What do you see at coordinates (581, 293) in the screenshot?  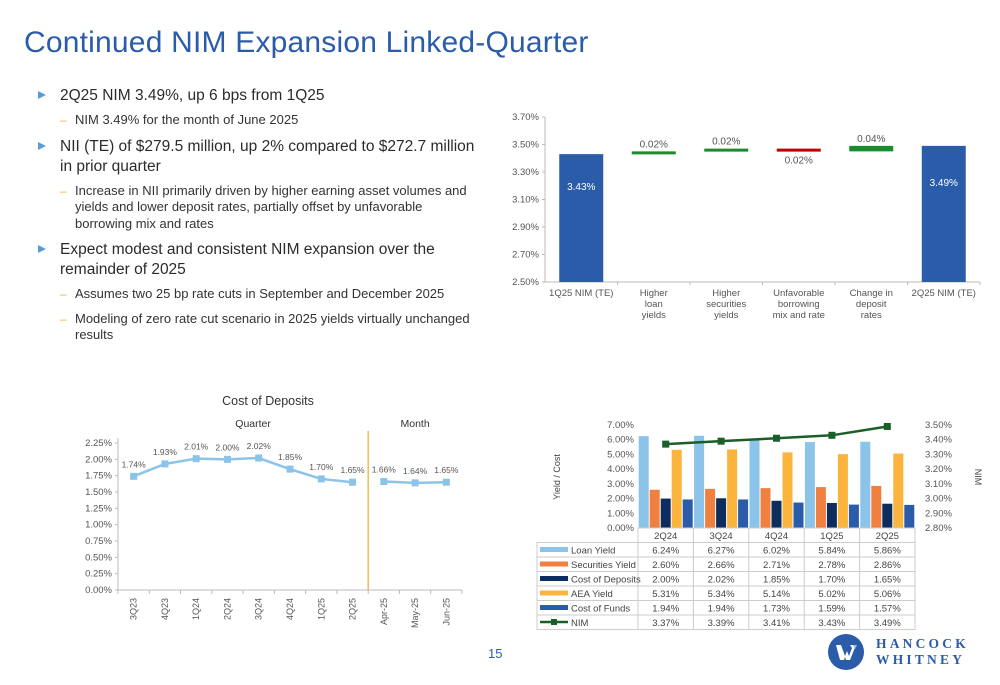 I see `x-category-label: 1Q25 NIM (TE)` at bounding box center [581, 293].